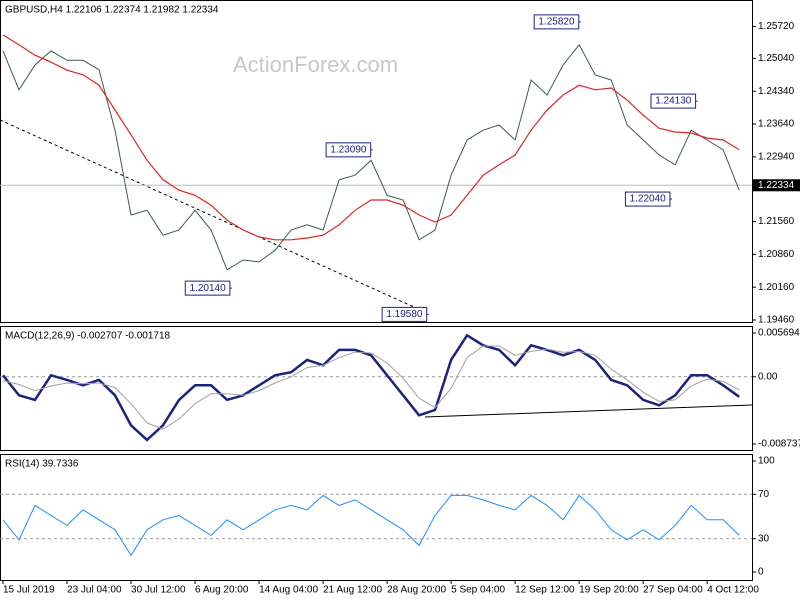 The width and height of the screenshot is (800, 600). Describe the element at coordinates (776, 26) in the screenshot. I see `y-tick-label: 1.25720` at that location.